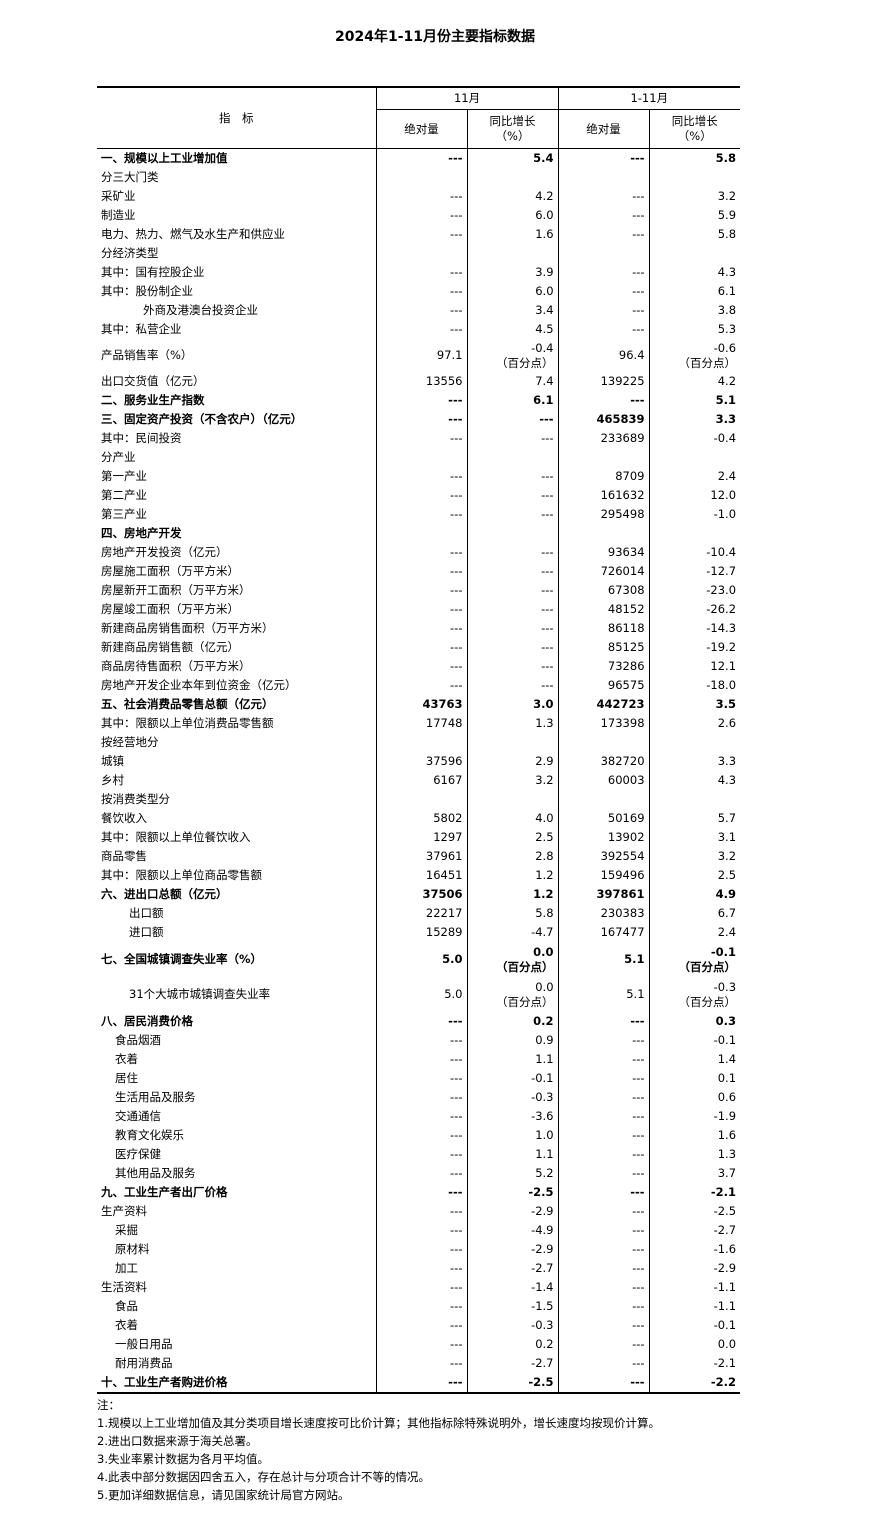  Describe the element at coordinates (512, 704) in the screenshot. I see `nov-yoy-cell: 3.0` at that location.